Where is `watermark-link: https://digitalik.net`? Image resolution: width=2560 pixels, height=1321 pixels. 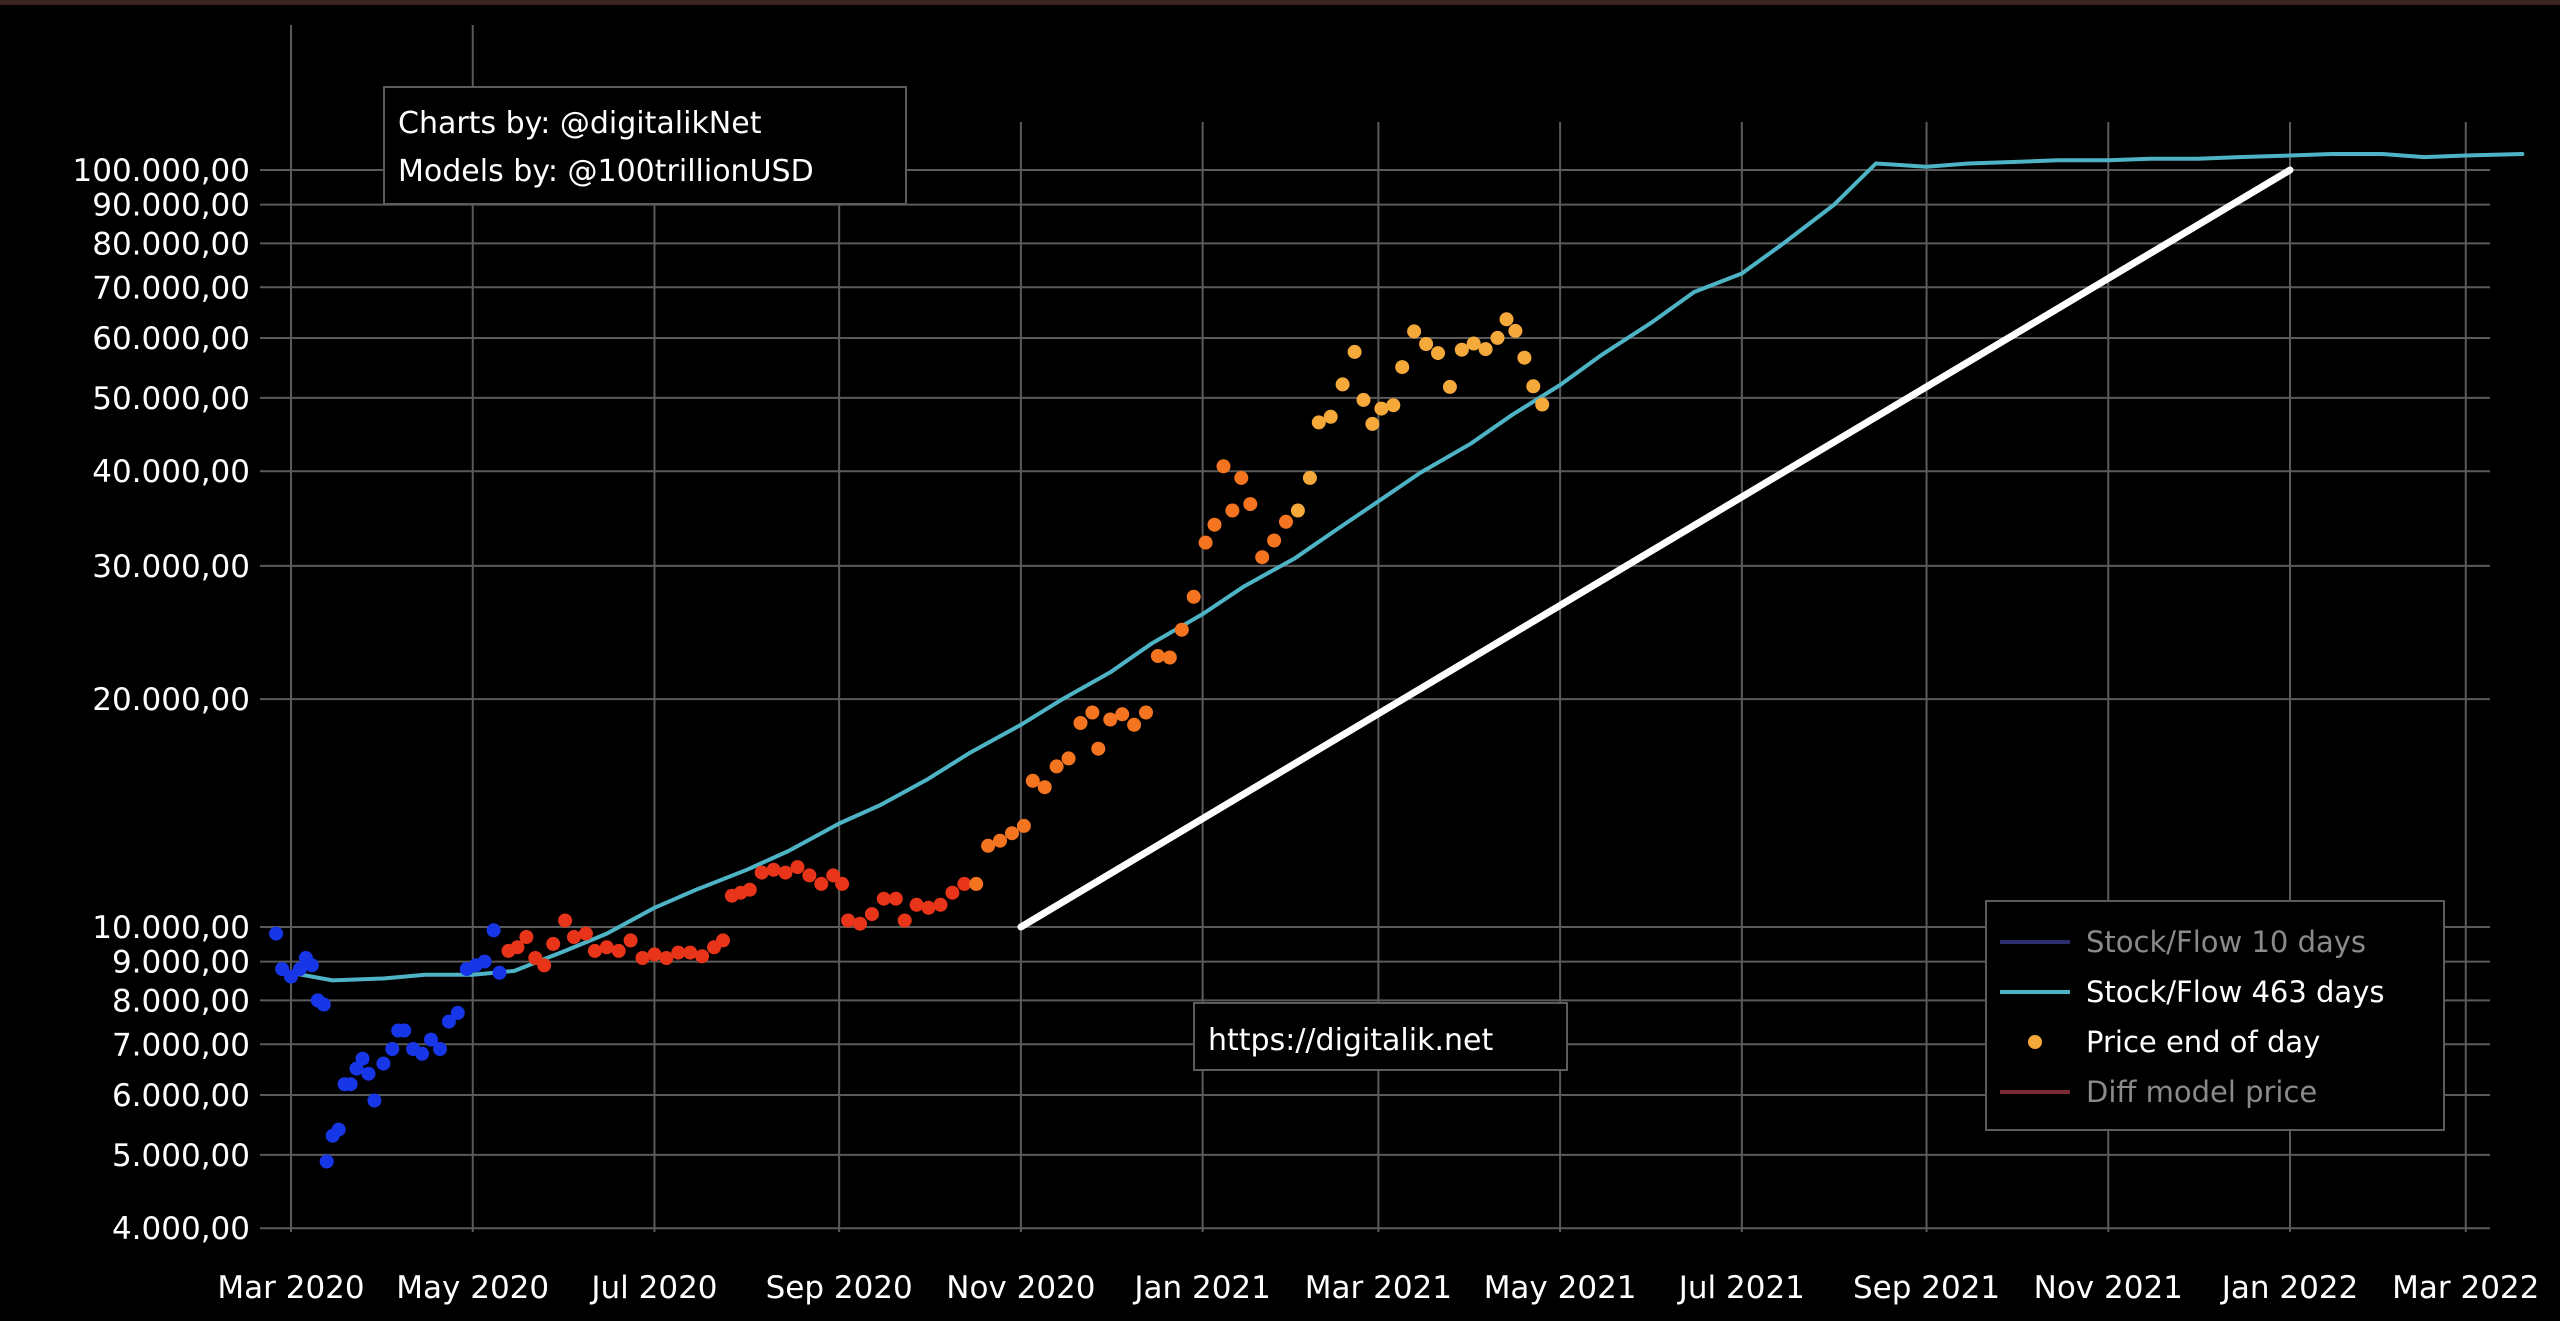 watermark-link: https://digitalik.net is located at coordinates (1350, 1040).